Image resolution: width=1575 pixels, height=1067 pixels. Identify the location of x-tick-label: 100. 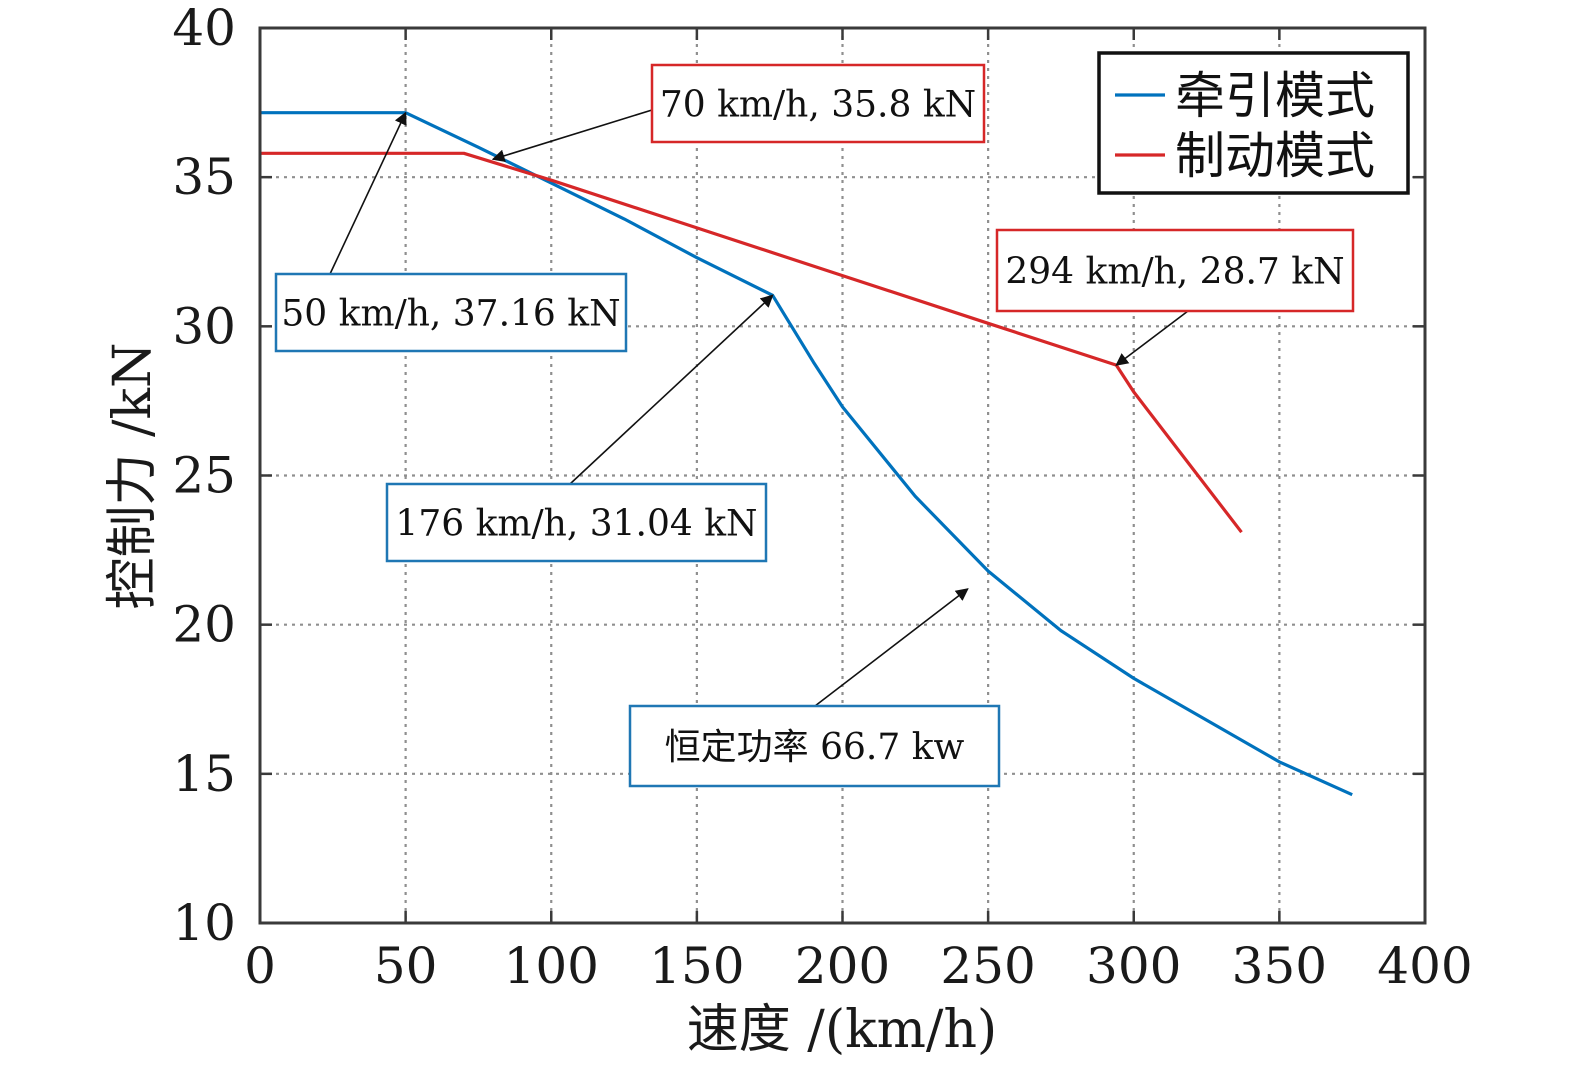
(551, 966).